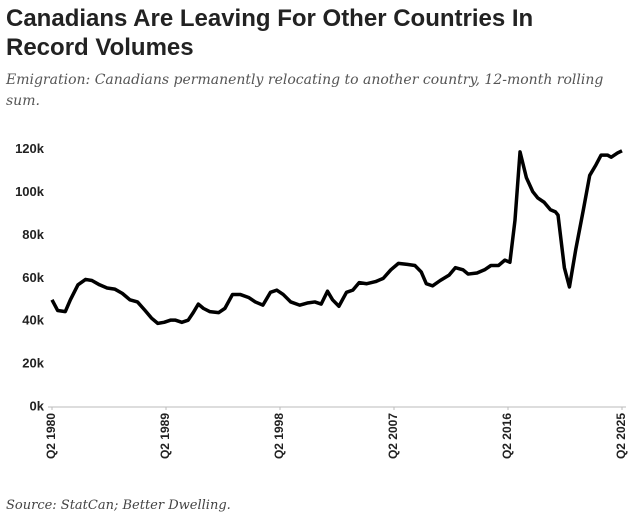  What do you see at coordinates (118, 505) in the screenshot?
I see `source-note: Source: StatCan; Better Dwelling.` at bounding box center [118, 505].